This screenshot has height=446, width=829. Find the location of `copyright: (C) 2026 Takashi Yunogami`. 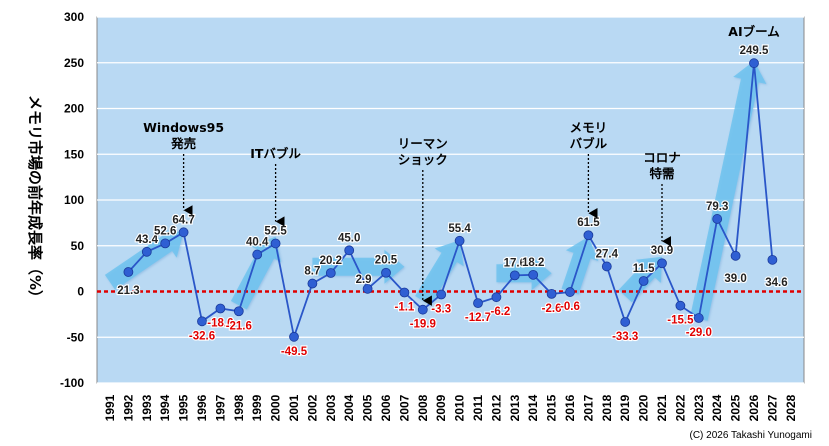

copyright: (C) 2026 Takashi Yunogami is located at coordinates (751, 435).